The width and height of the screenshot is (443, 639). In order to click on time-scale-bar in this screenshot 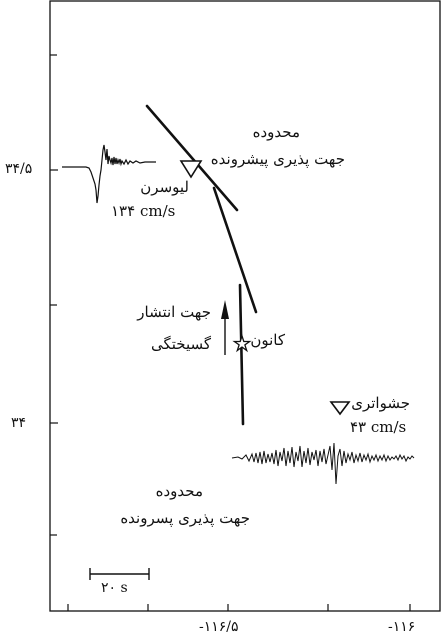, I will do `click(119, 574)`.